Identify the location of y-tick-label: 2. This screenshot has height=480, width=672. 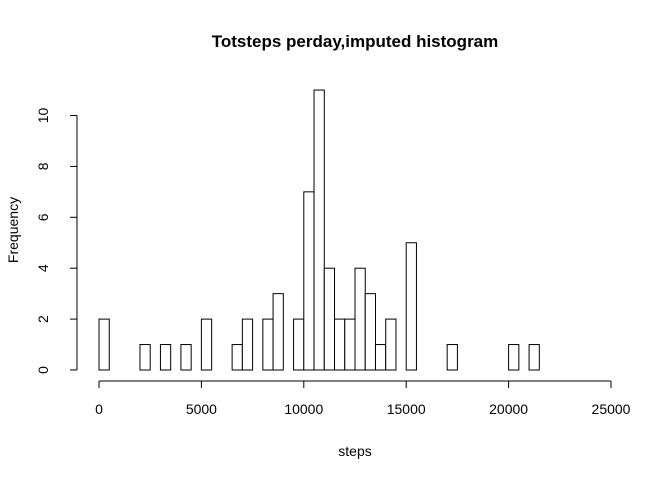
(43, 319).